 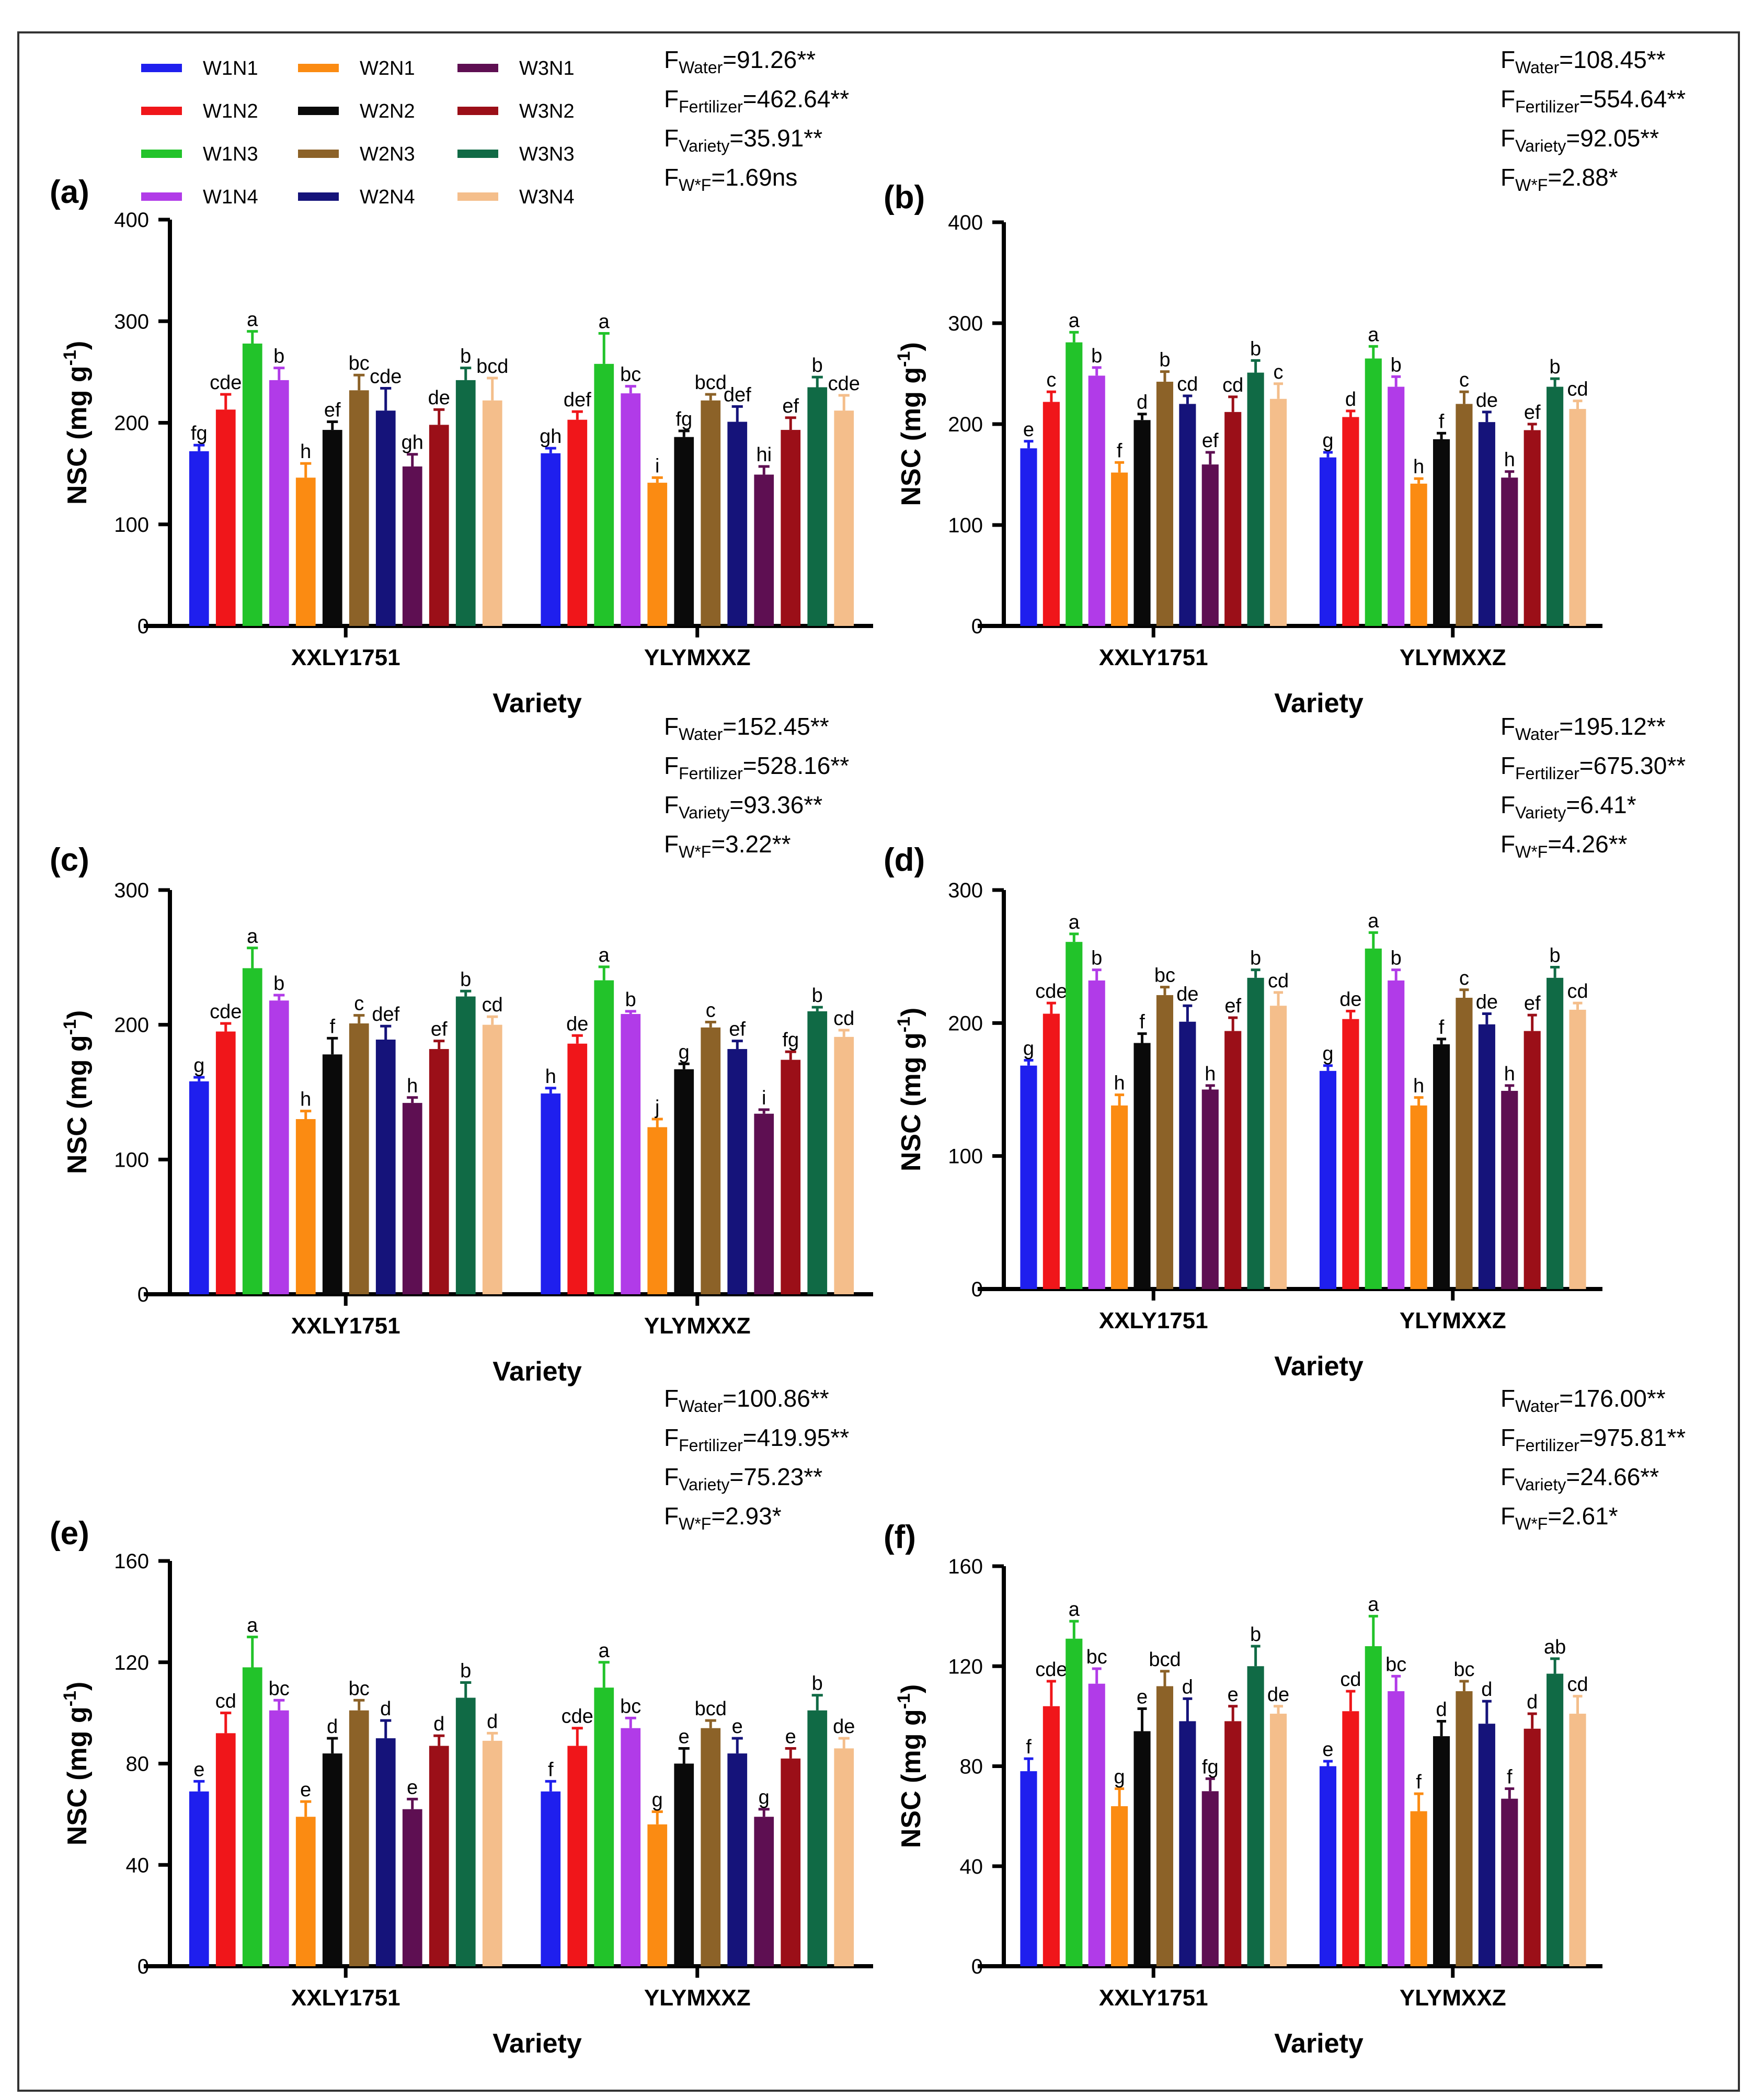 I want to click on f-statistic: FWater=152.45**, so click(x=746, y=729).